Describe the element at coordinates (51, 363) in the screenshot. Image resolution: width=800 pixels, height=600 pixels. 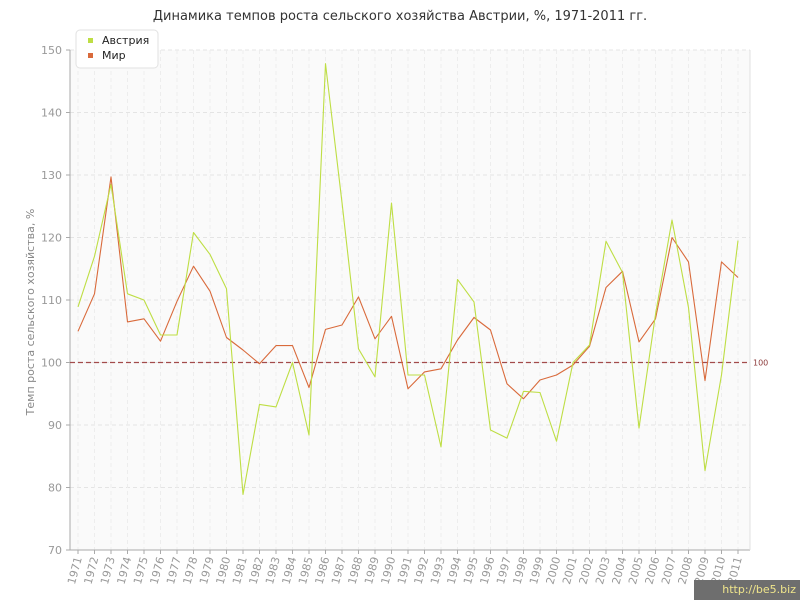
I see `y-tick-label: 100` at that location.